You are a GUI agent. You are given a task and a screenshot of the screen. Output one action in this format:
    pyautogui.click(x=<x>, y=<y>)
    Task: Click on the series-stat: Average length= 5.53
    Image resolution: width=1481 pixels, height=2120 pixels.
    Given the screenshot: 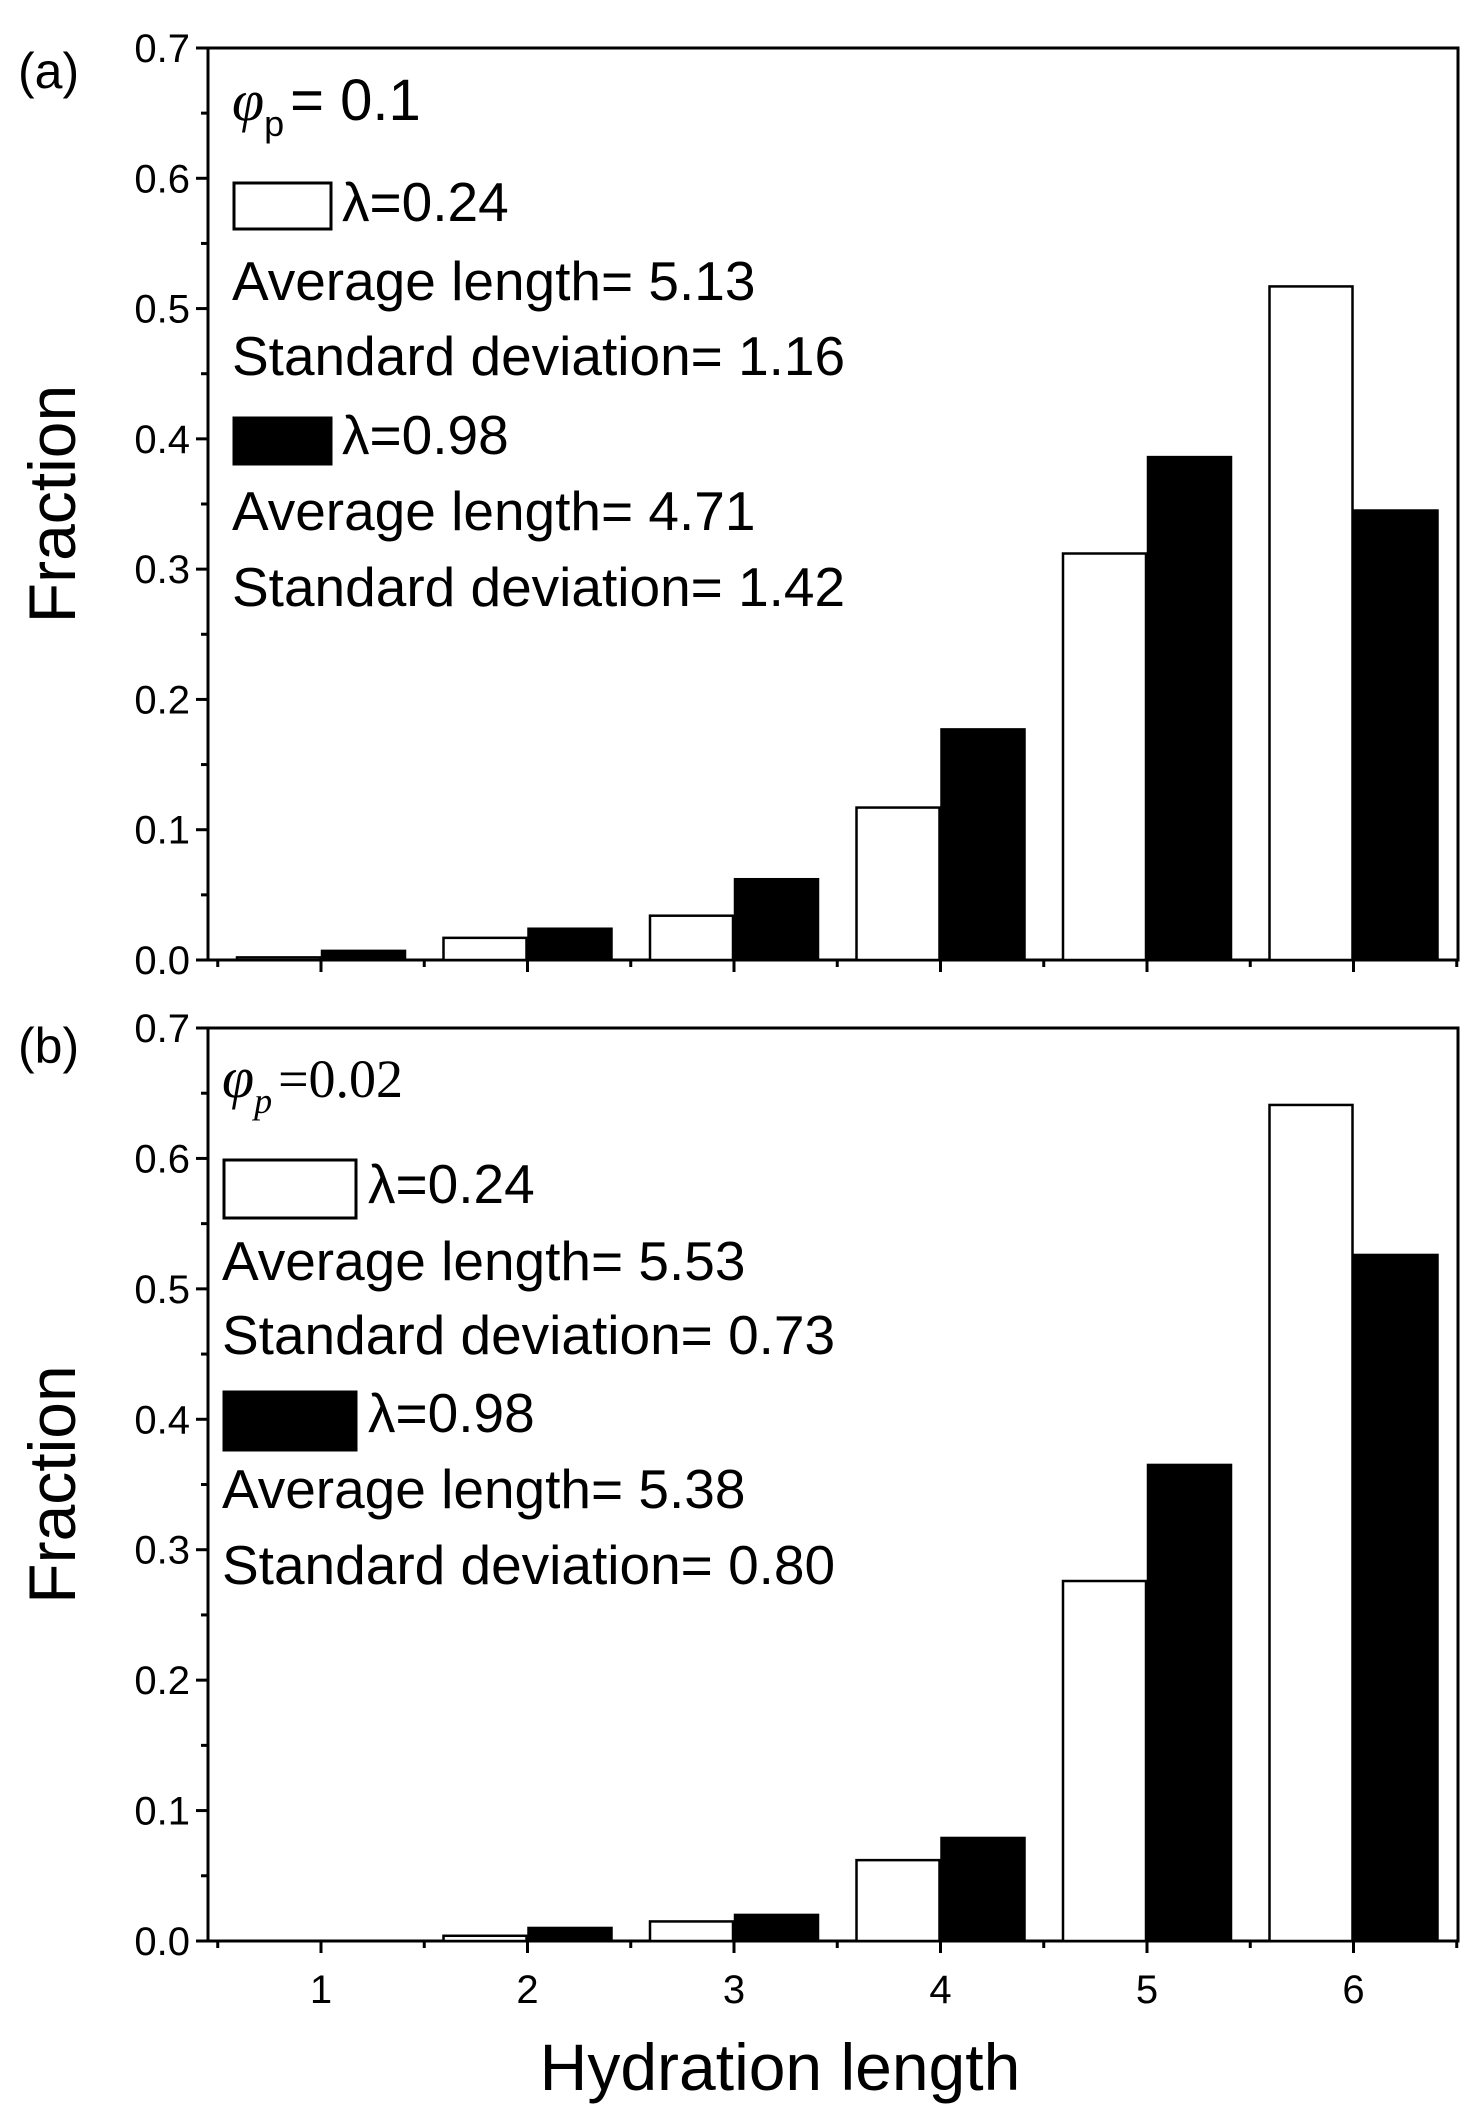 What is the action you would take?
    pyautogui.click(x=483, y=1261)
    